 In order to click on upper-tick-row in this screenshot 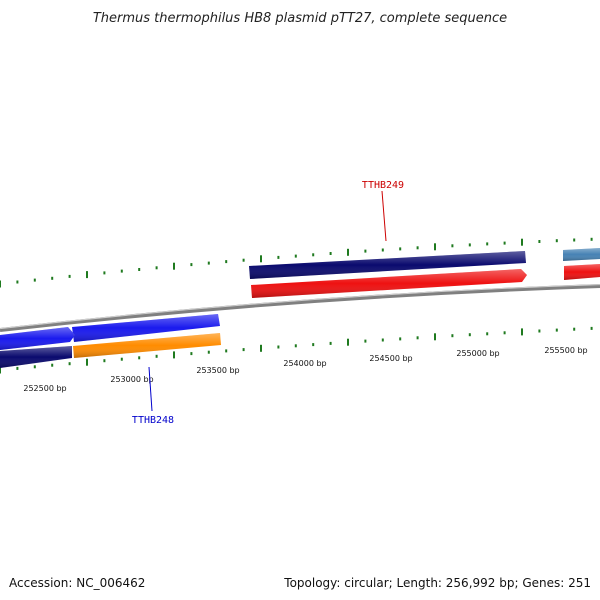, I will do `click(296, 262)`.